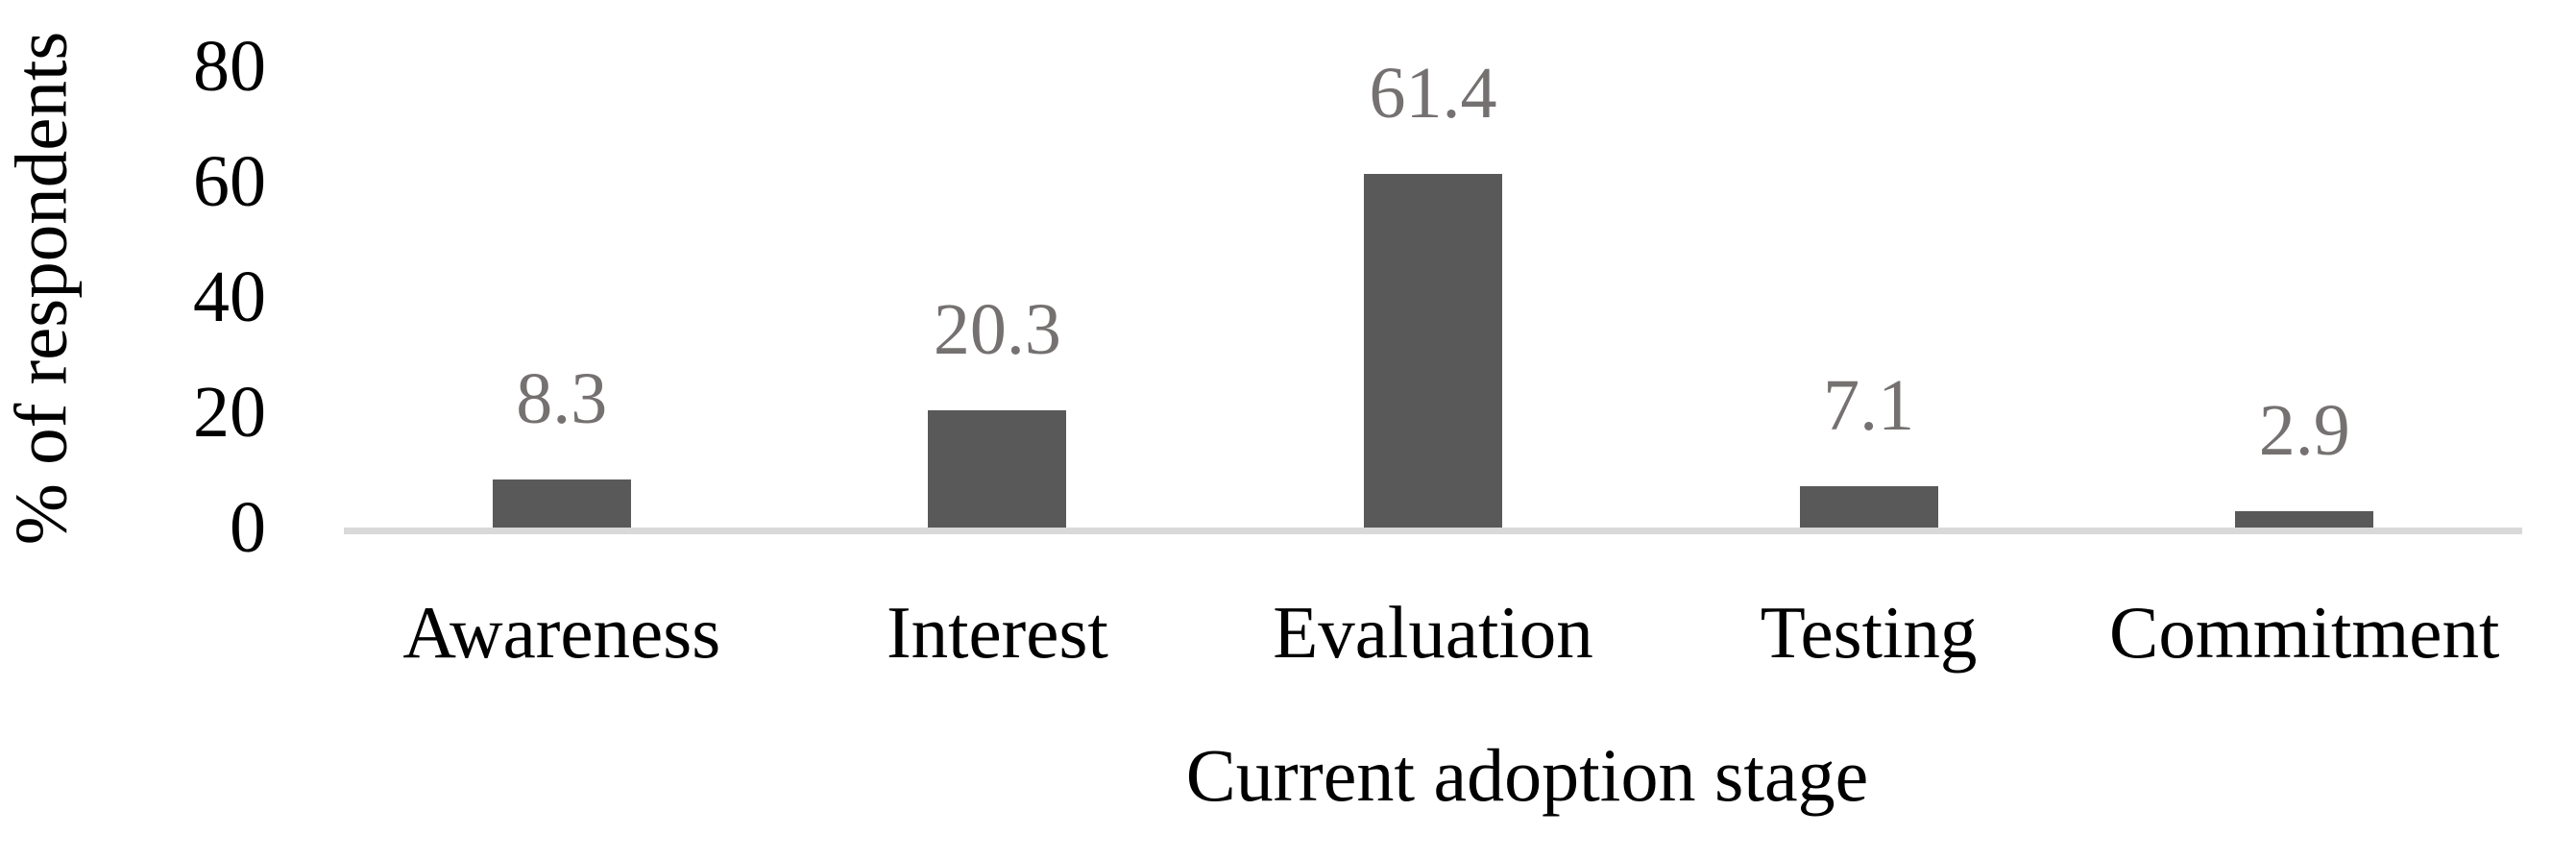 This screenshot has height=860, width=2576. What do you see at coordinates (230, 67) in the screenshot?
I see `y-tick-label: 80` at bounding box center [230, 67].